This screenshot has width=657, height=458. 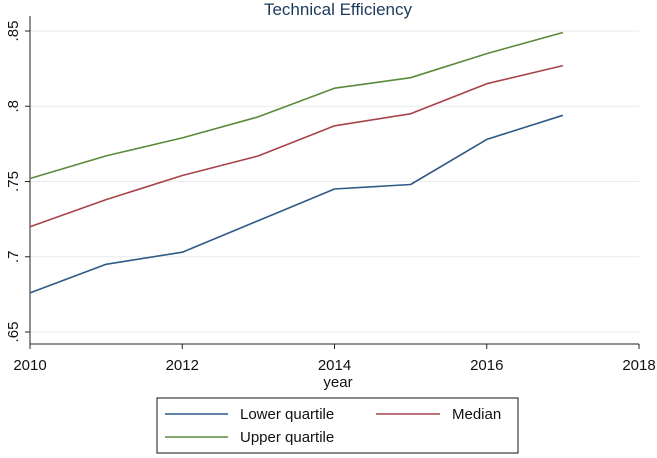 What do you see at coordinates (334, 365) in the screenshot?
I see `x-tick-label: 2014` at bounding box center [334, 365].